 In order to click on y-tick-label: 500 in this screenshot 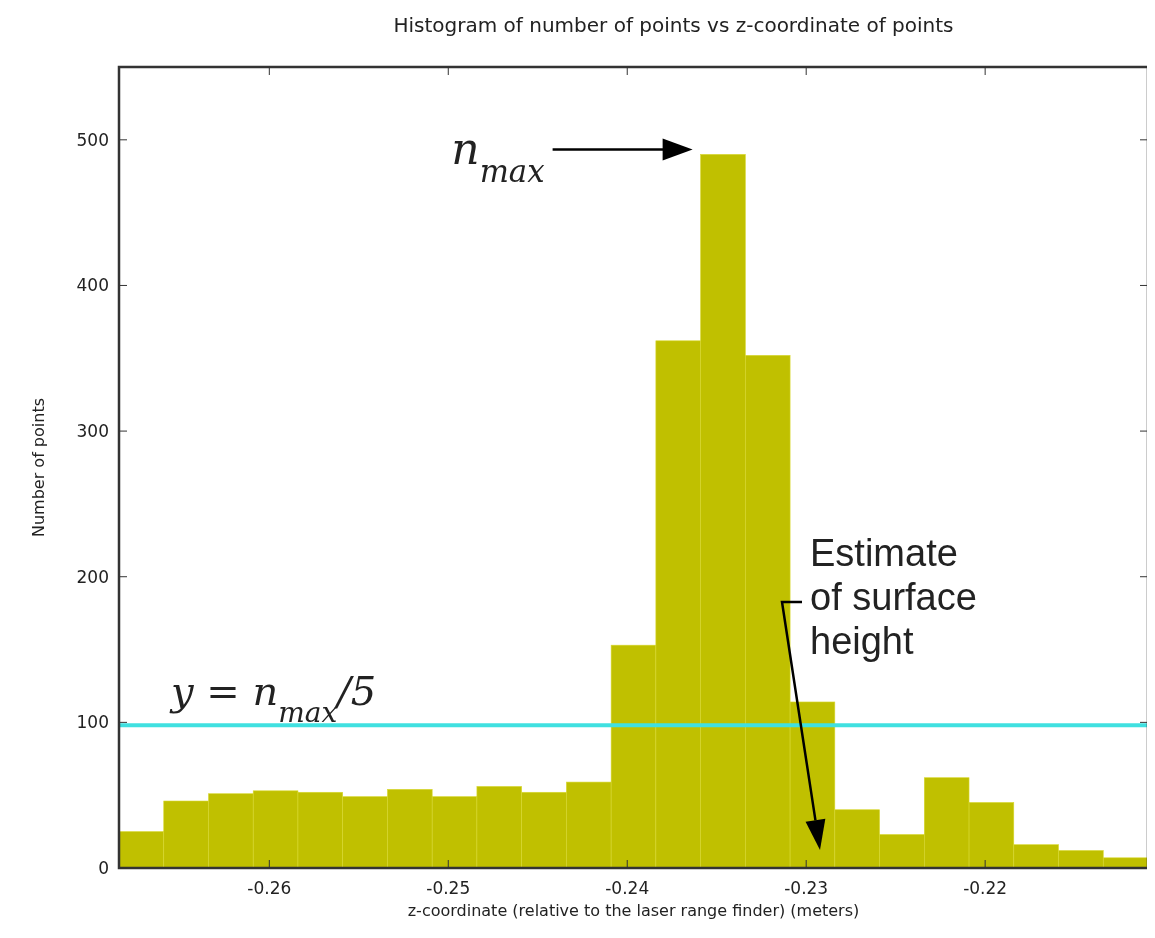, I will do `click(92, 139)`.